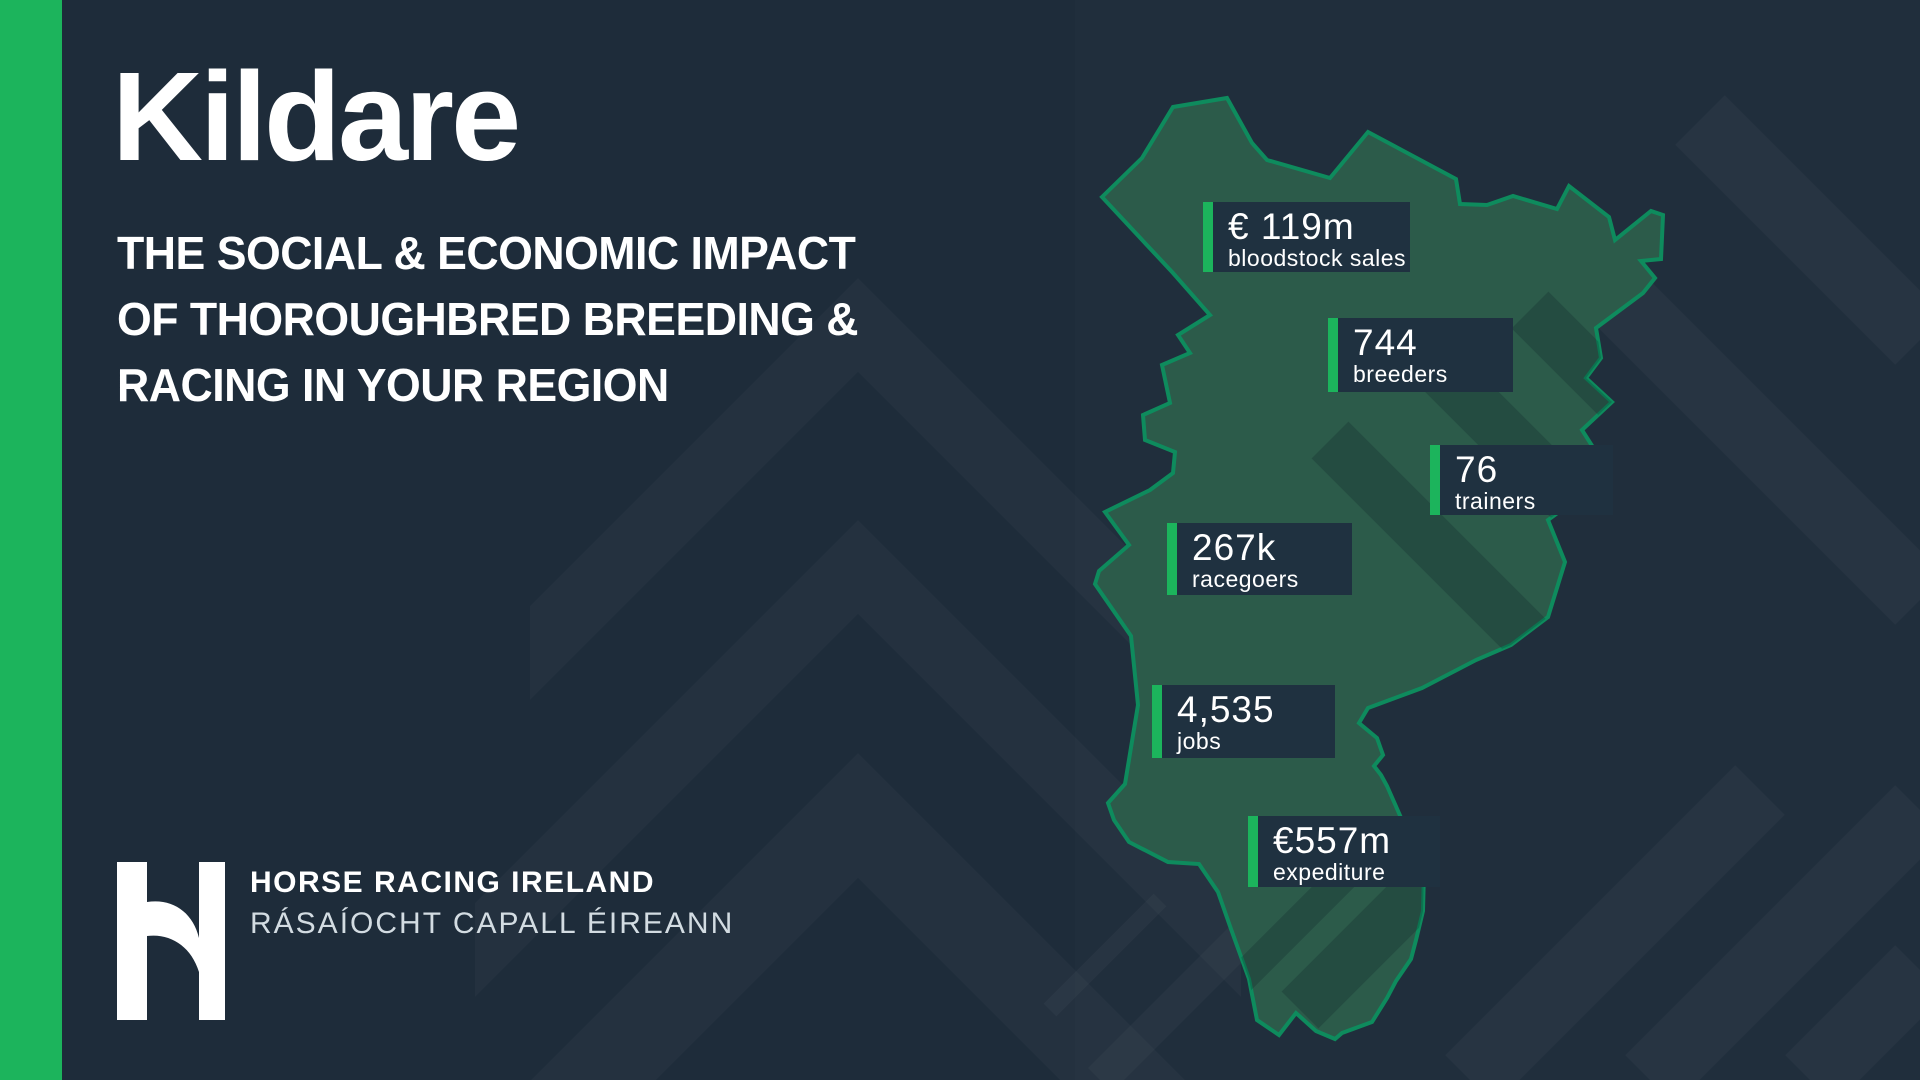 This screenshot has height=1080, width=1920. What do you see at coordinates (1400, 374) in the screenshot?
I see `stat-label: breeders` at bounding box center [1400, 374].